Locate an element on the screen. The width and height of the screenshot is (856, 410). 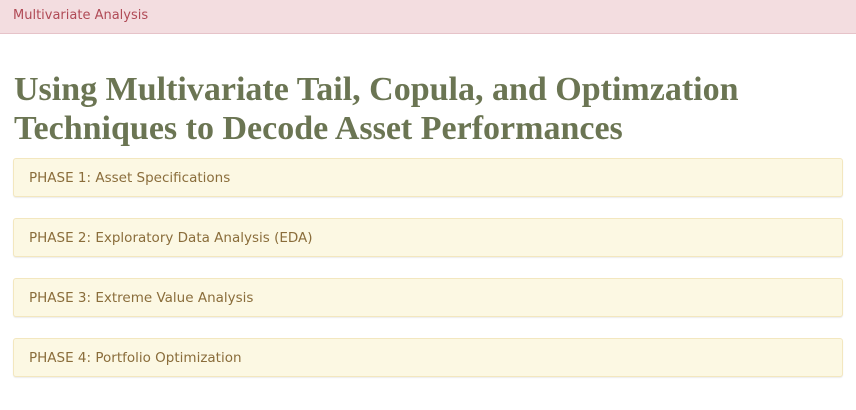
navbar: Multivariate Analysis is located at coordinates (428, 17).